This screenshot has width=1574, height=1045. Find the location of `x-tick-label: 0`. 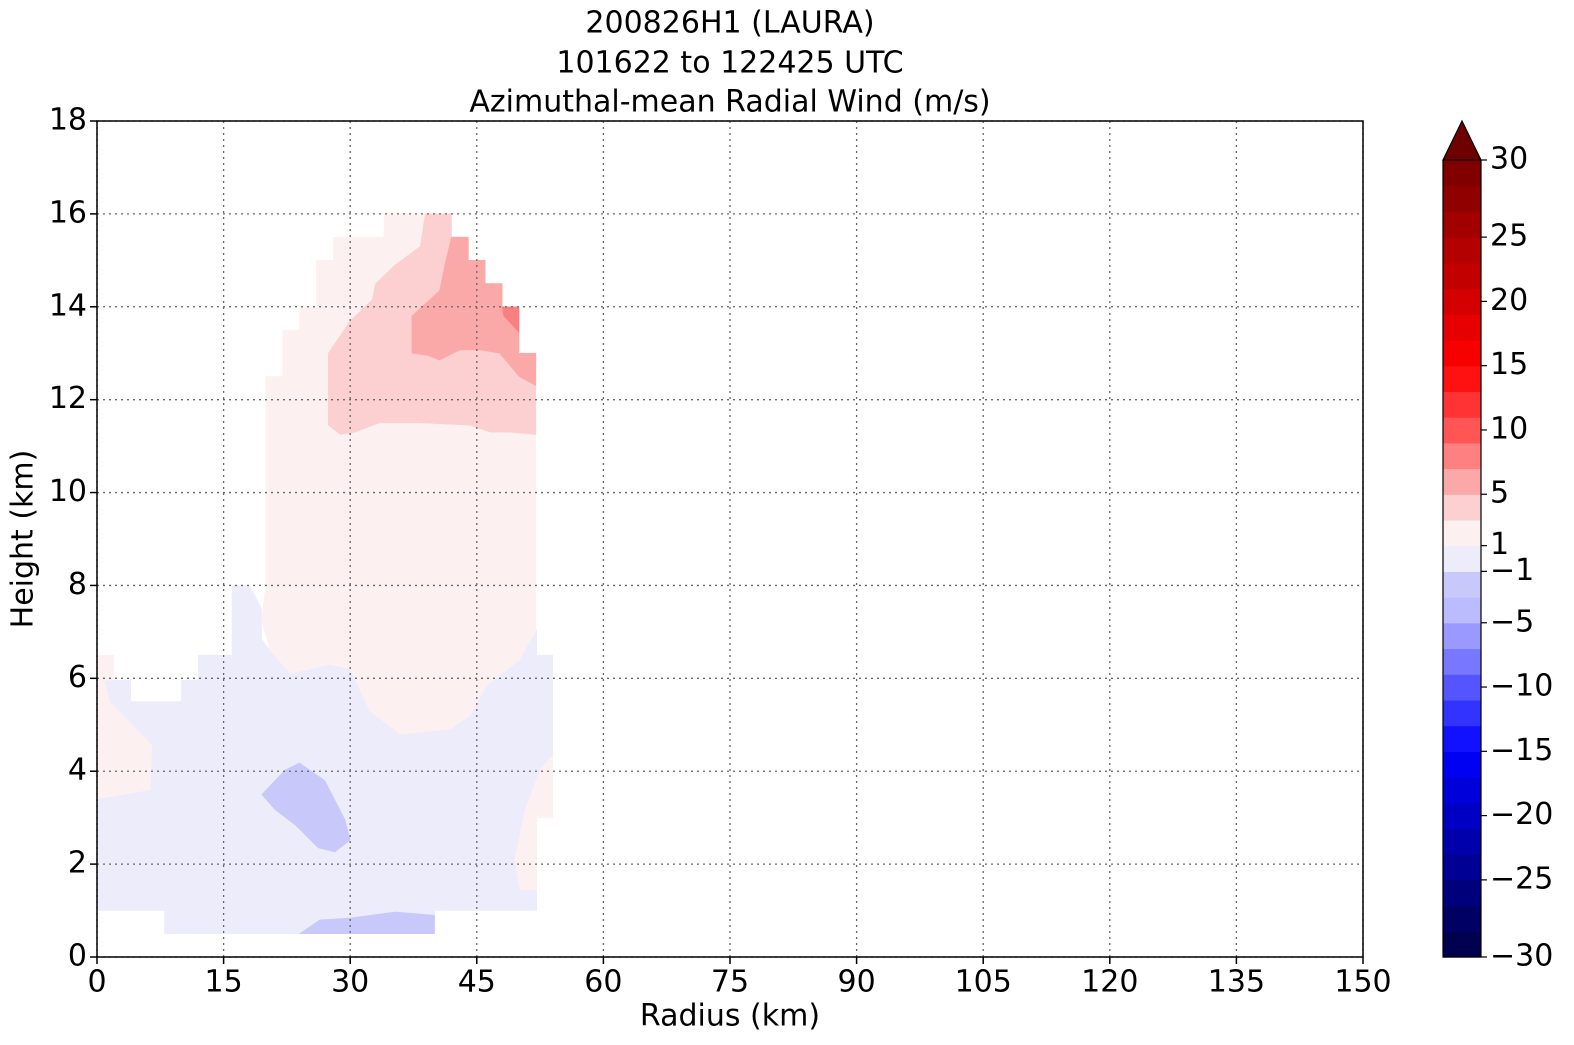

x-tick-label: 0 is located at coordinates (96, 982).